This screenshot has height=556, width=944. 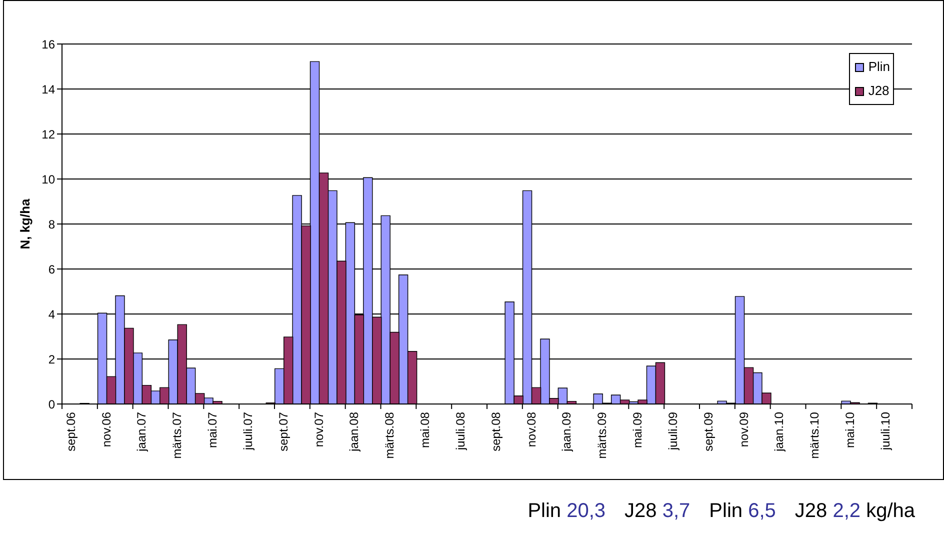 I want to click on y-tick-label: 12, so click(x=49, y=134).